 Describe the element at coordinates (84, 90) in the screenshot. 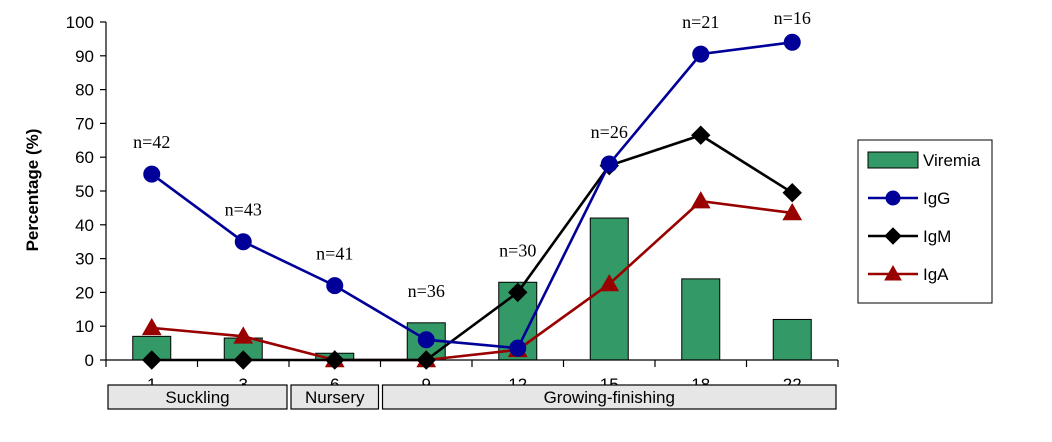

I see `y-tick-label-80: 80` at that location.